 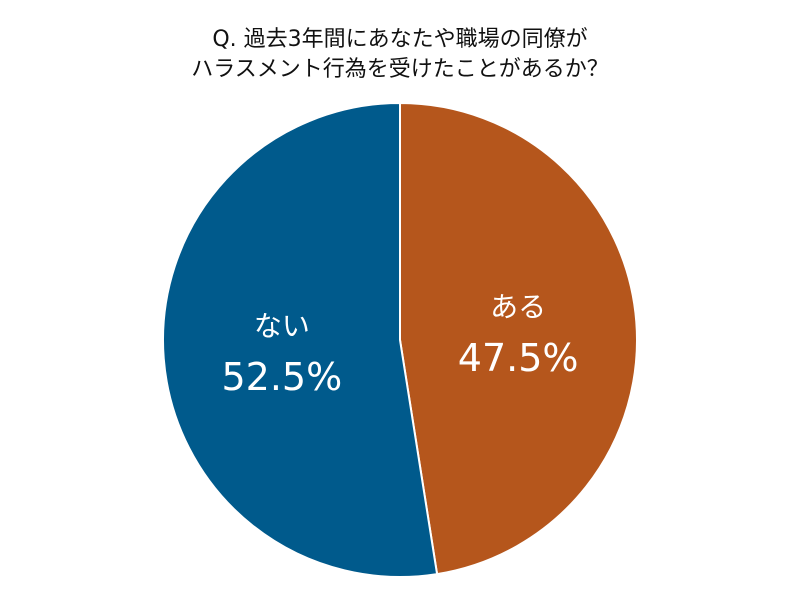 What do you see at coordinates (400, 69) in the screenshot?
I see `chart-title: ハラスメント行為を受けたことがあるか？` at bounding box center [400, 69].